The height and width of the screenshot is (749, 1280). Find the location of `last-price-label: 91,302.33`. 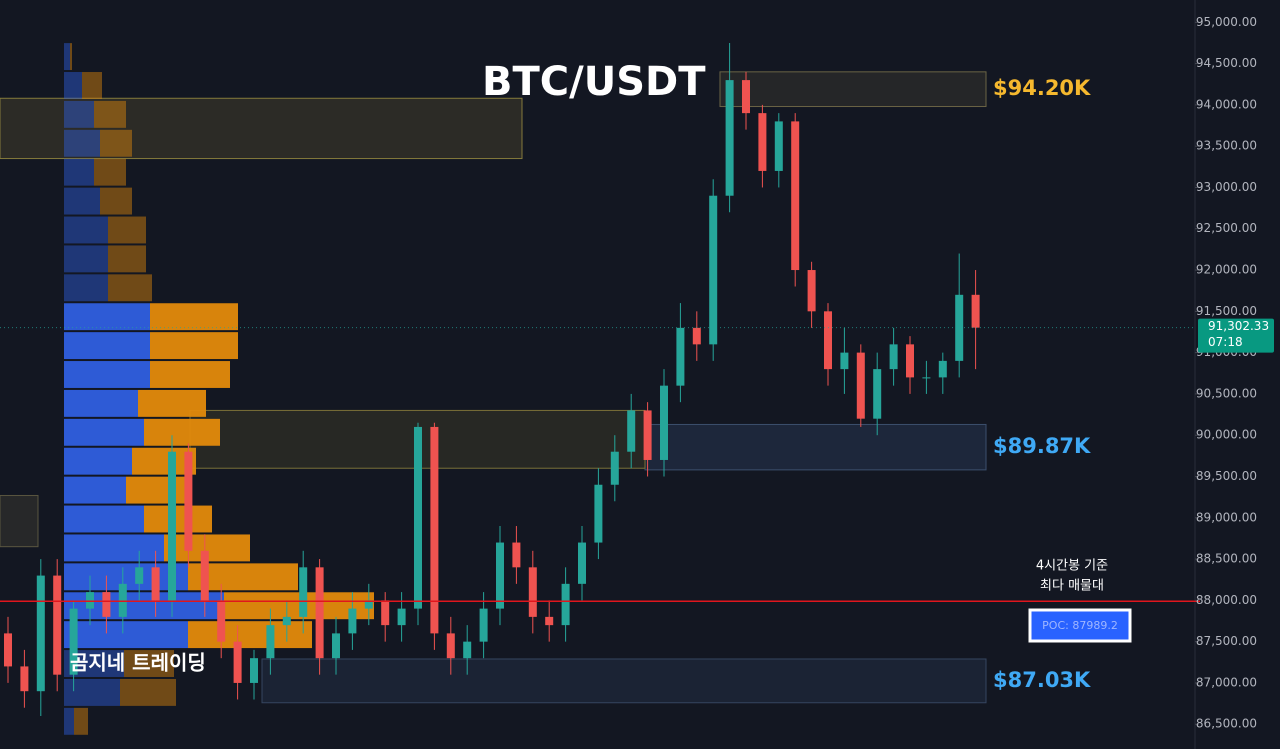

last-price-label: 91,302.33 is located at coordinates (1238, 326).